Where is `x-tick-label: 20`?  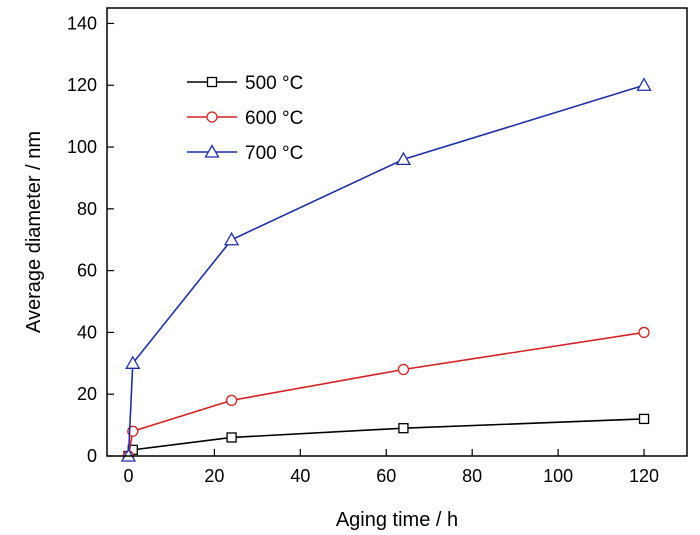 x-tick-label: 20 is located at coordinates (214, 476).